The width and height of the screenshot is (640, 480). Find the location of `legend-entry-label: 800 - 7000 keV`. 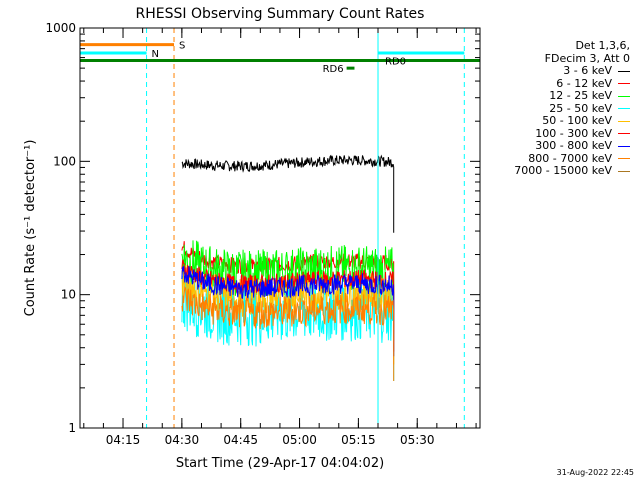

legend-entry-label: 800 - 7000 keV is located at coordinates (570, 158).